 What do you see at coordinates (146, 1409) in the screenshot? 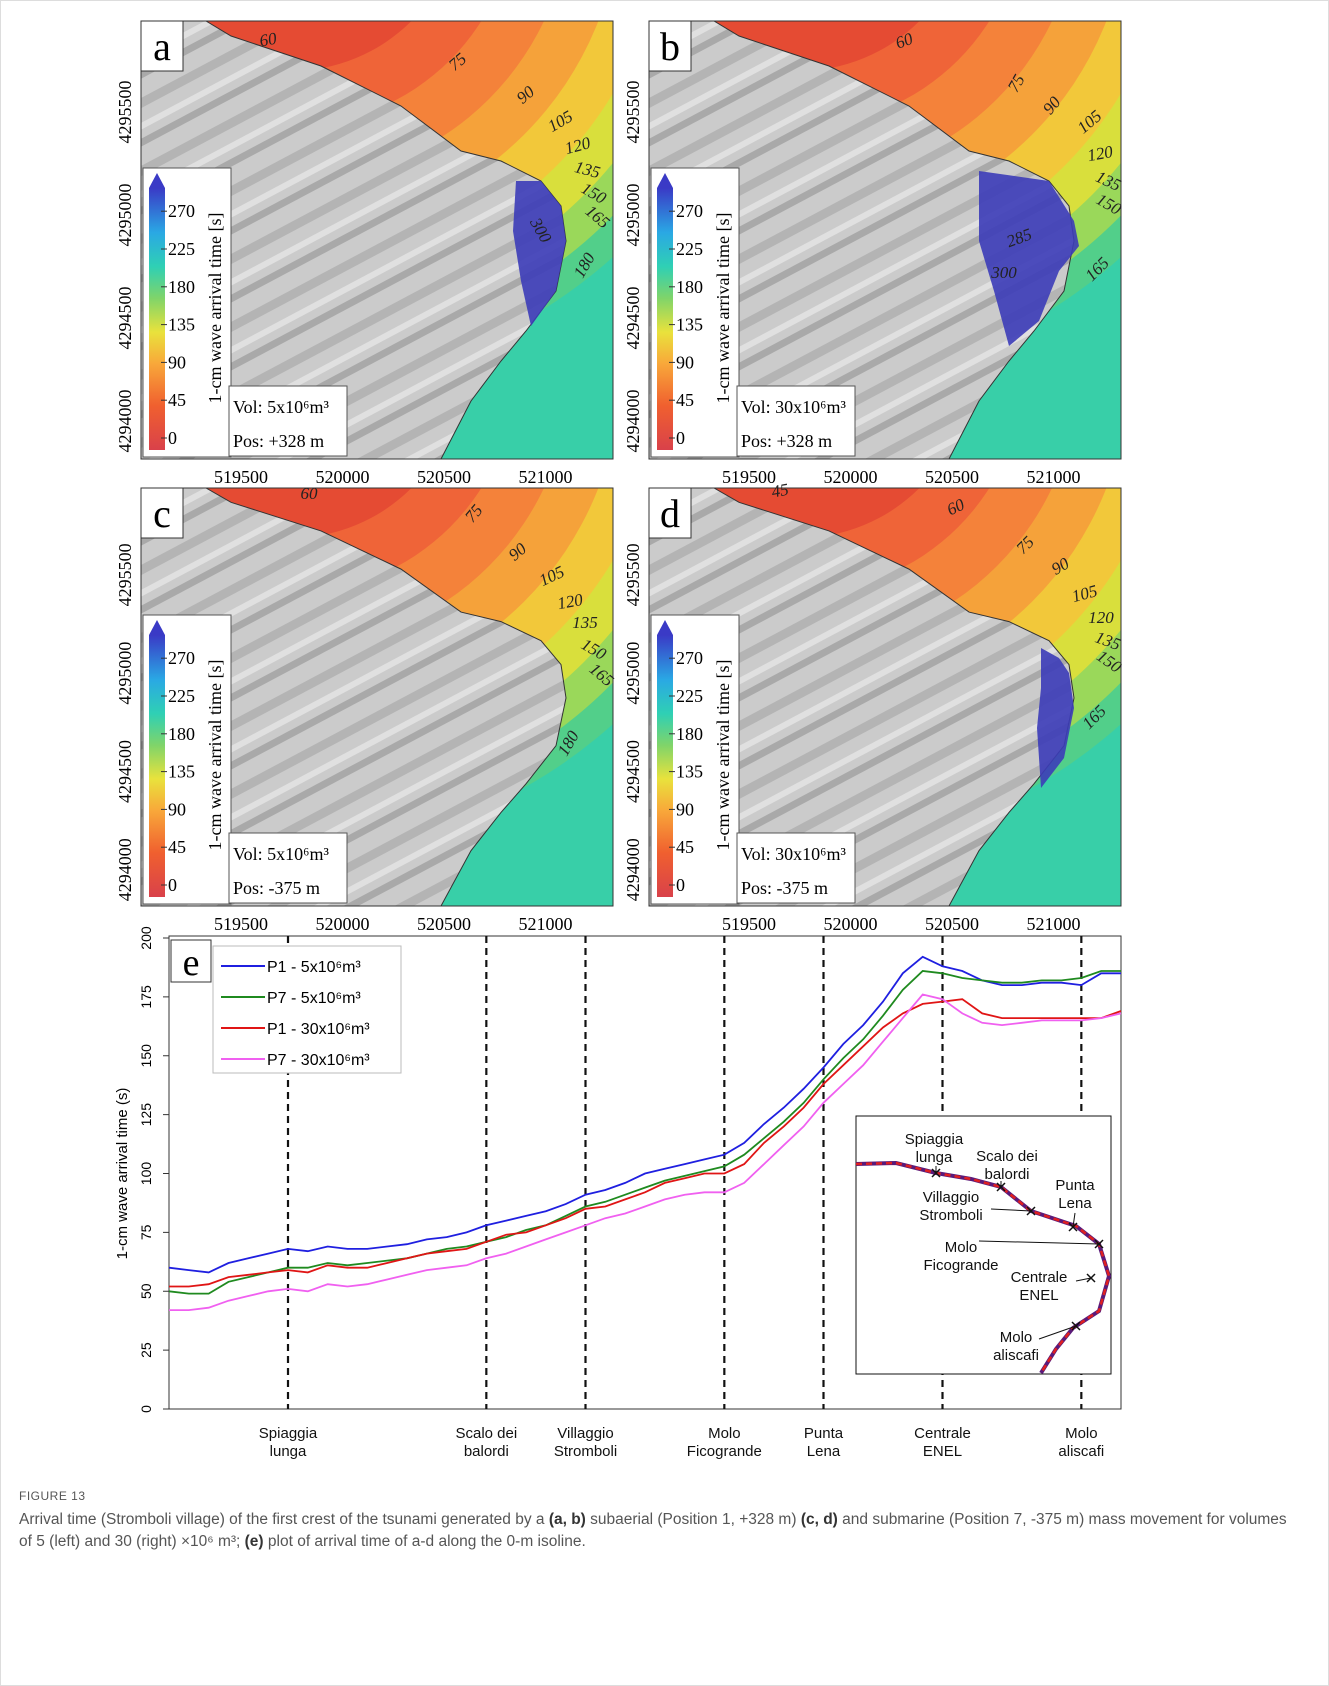
I see `y-tick-label: 0` at bounding box center [146, 1409].